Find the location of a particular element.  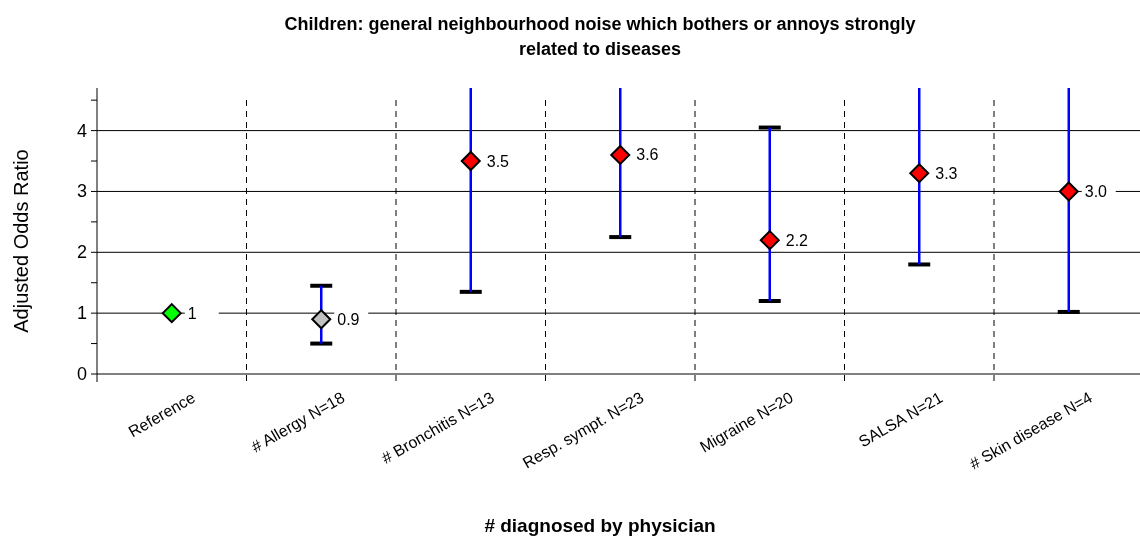

data-label: 3.0 is located at coordinates (1096, 191).